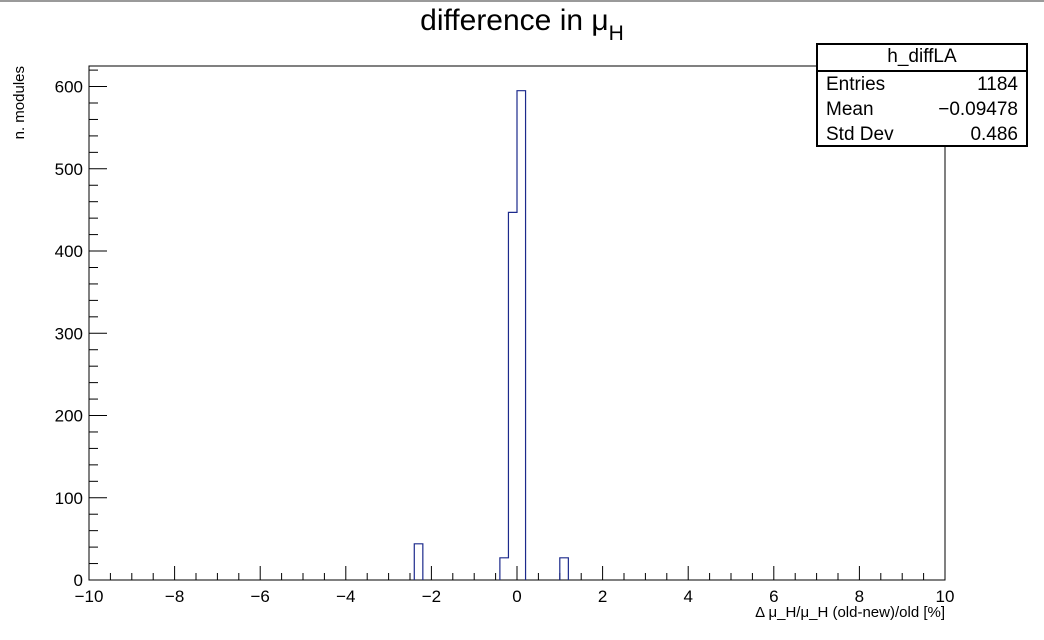 The image size is (1044, 640). What do you see at coordinates (616, 33) in the screenshot?
I see `chart-title-subscript: H` at bounding box center [616, 33].